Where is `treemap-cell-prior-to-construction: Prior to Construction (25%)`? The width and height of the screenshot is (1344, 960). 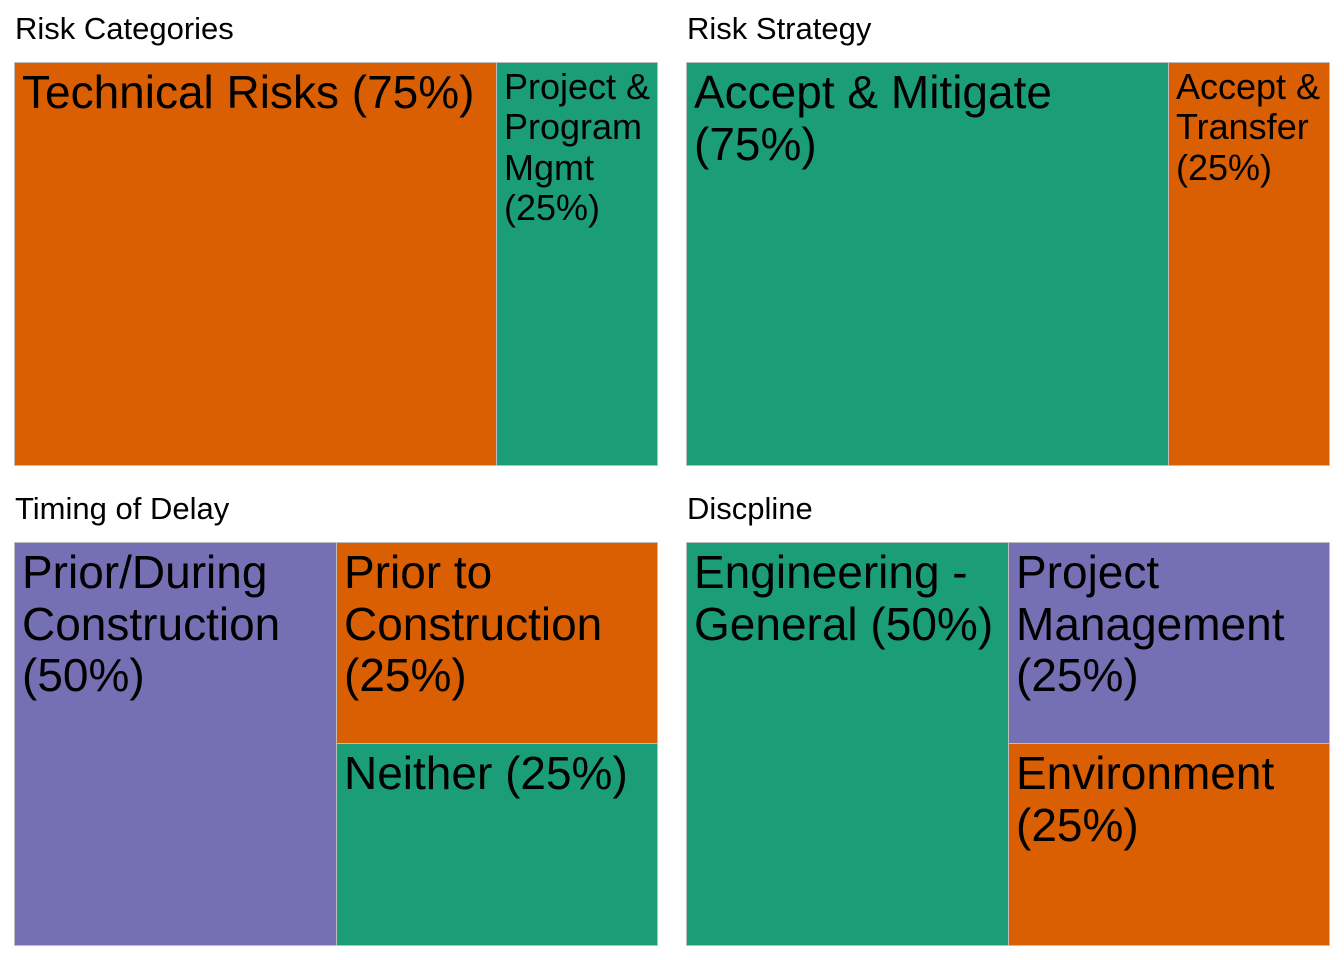 treemap-cell-prior-to-construction: Prior to Construction (25%) is located at coordinates (497, 643).